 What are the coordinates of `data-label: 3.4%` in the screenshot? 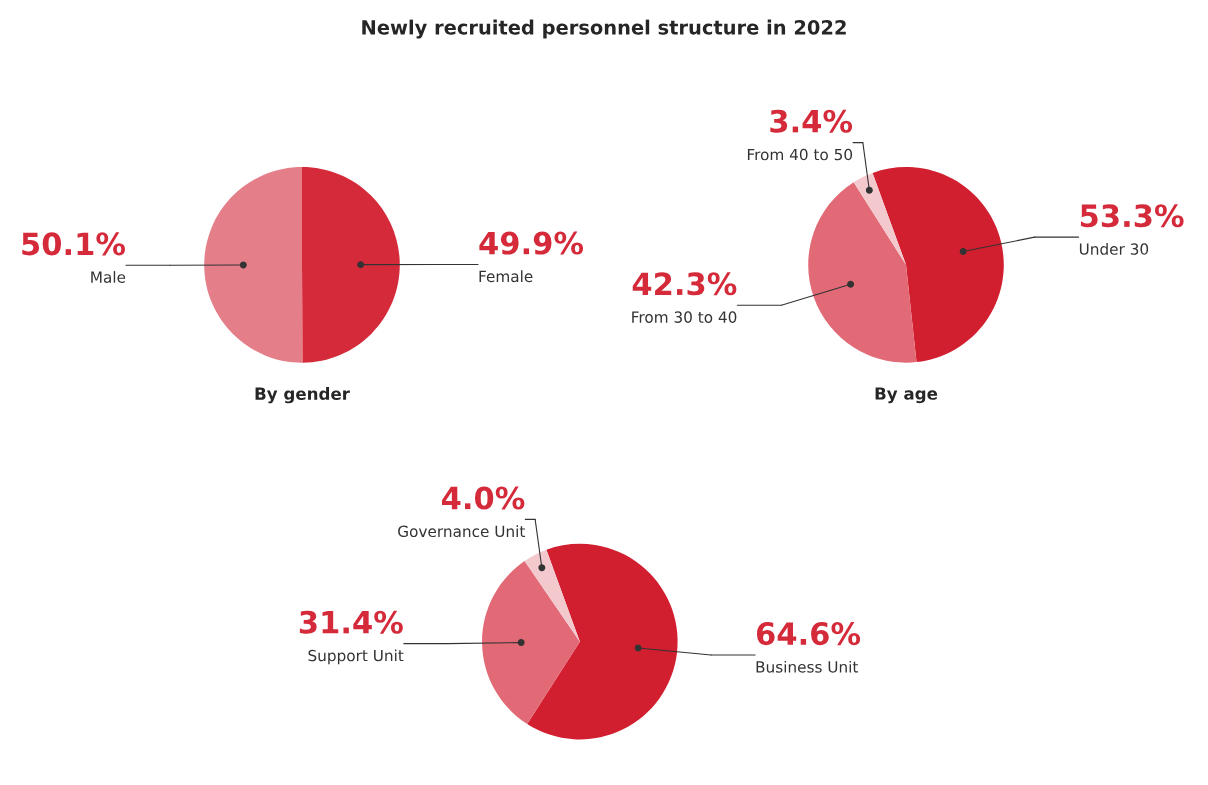 It's located at (811, 121).